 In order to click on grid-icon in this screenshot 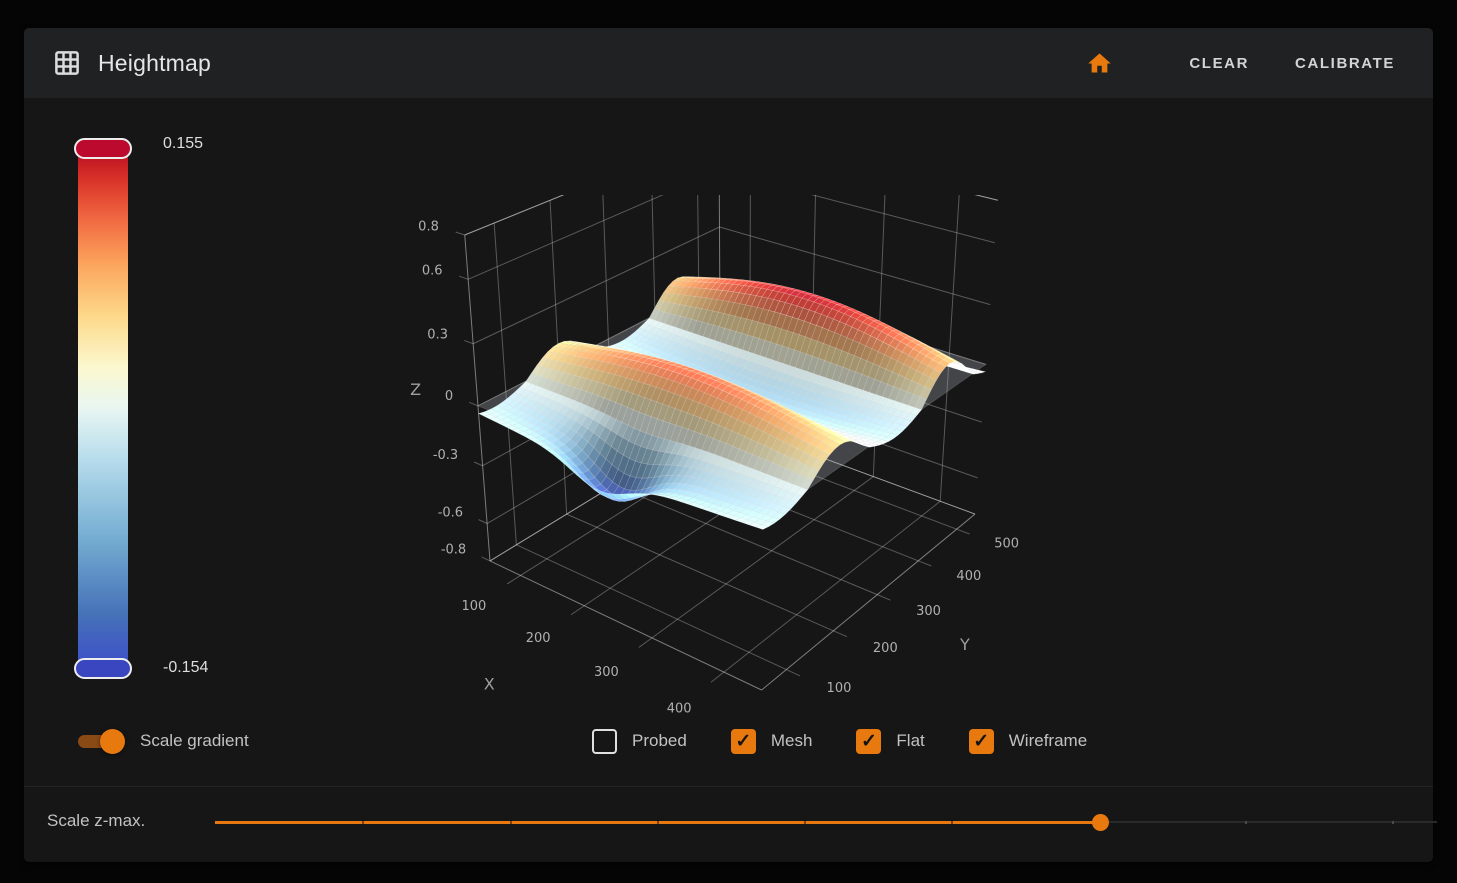, I will do `click(67, 63)`.